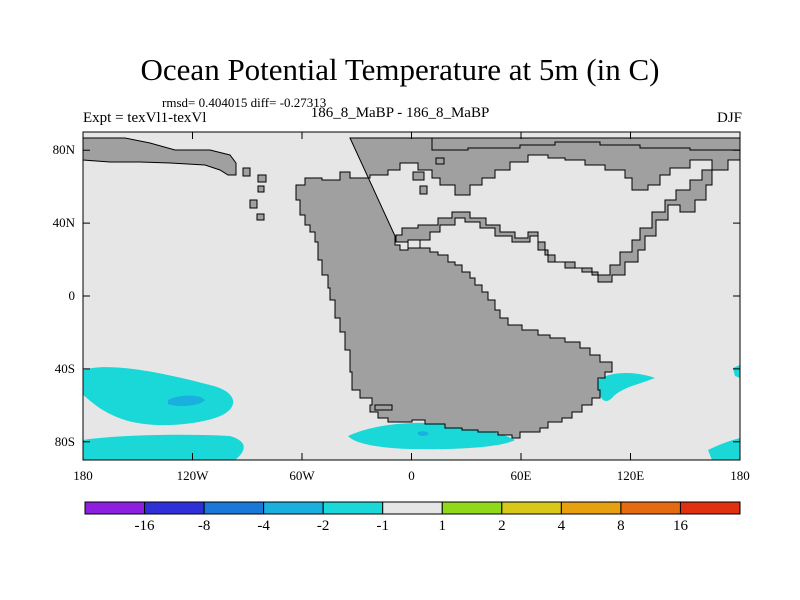 This screenshot has width=800, height=600. I want to click on lon-tick-label: 60W, so click(302, 475).